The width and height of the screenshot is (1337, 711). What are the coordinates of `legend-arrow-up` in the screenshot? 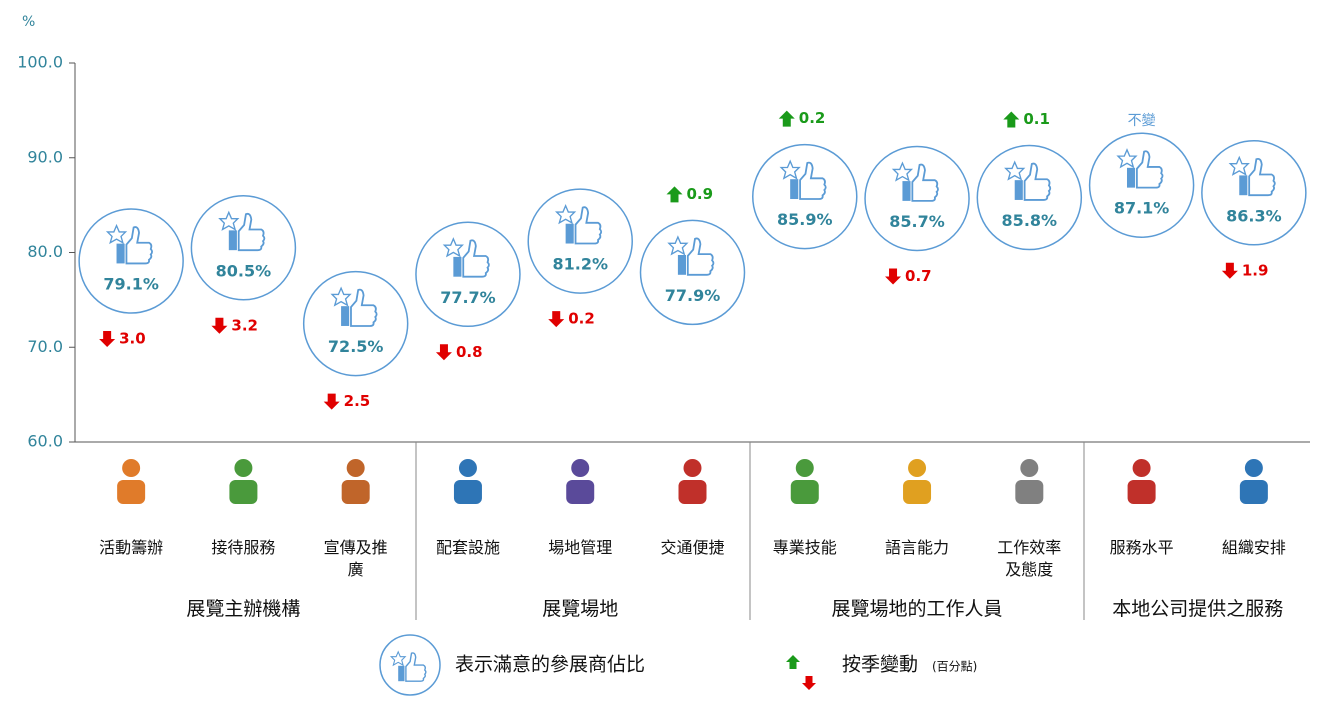 It's located at (793, 662).